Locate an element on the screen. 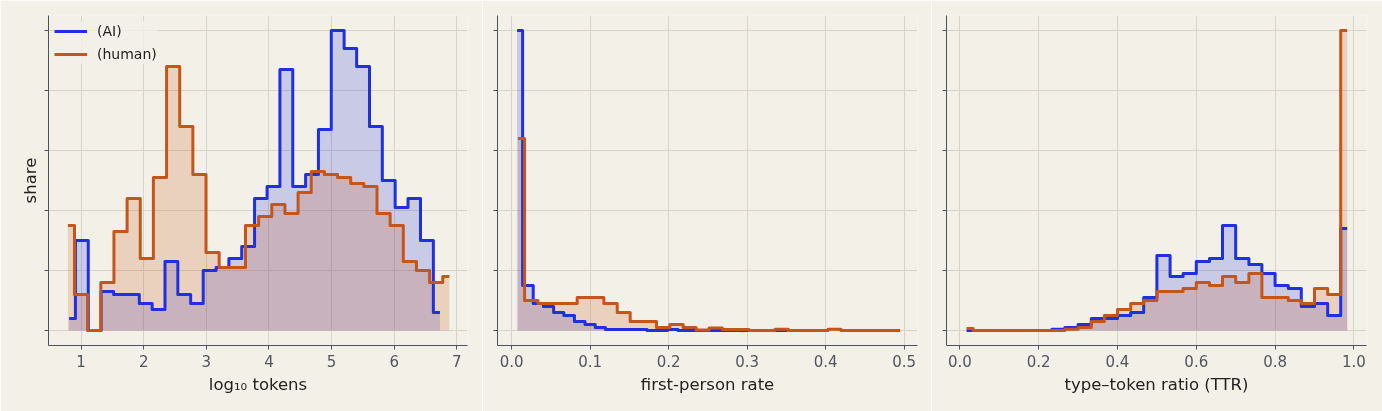 This screenshot has width=1382, height=411. x-tick-label: 4 is located at coordinates (269, 361).